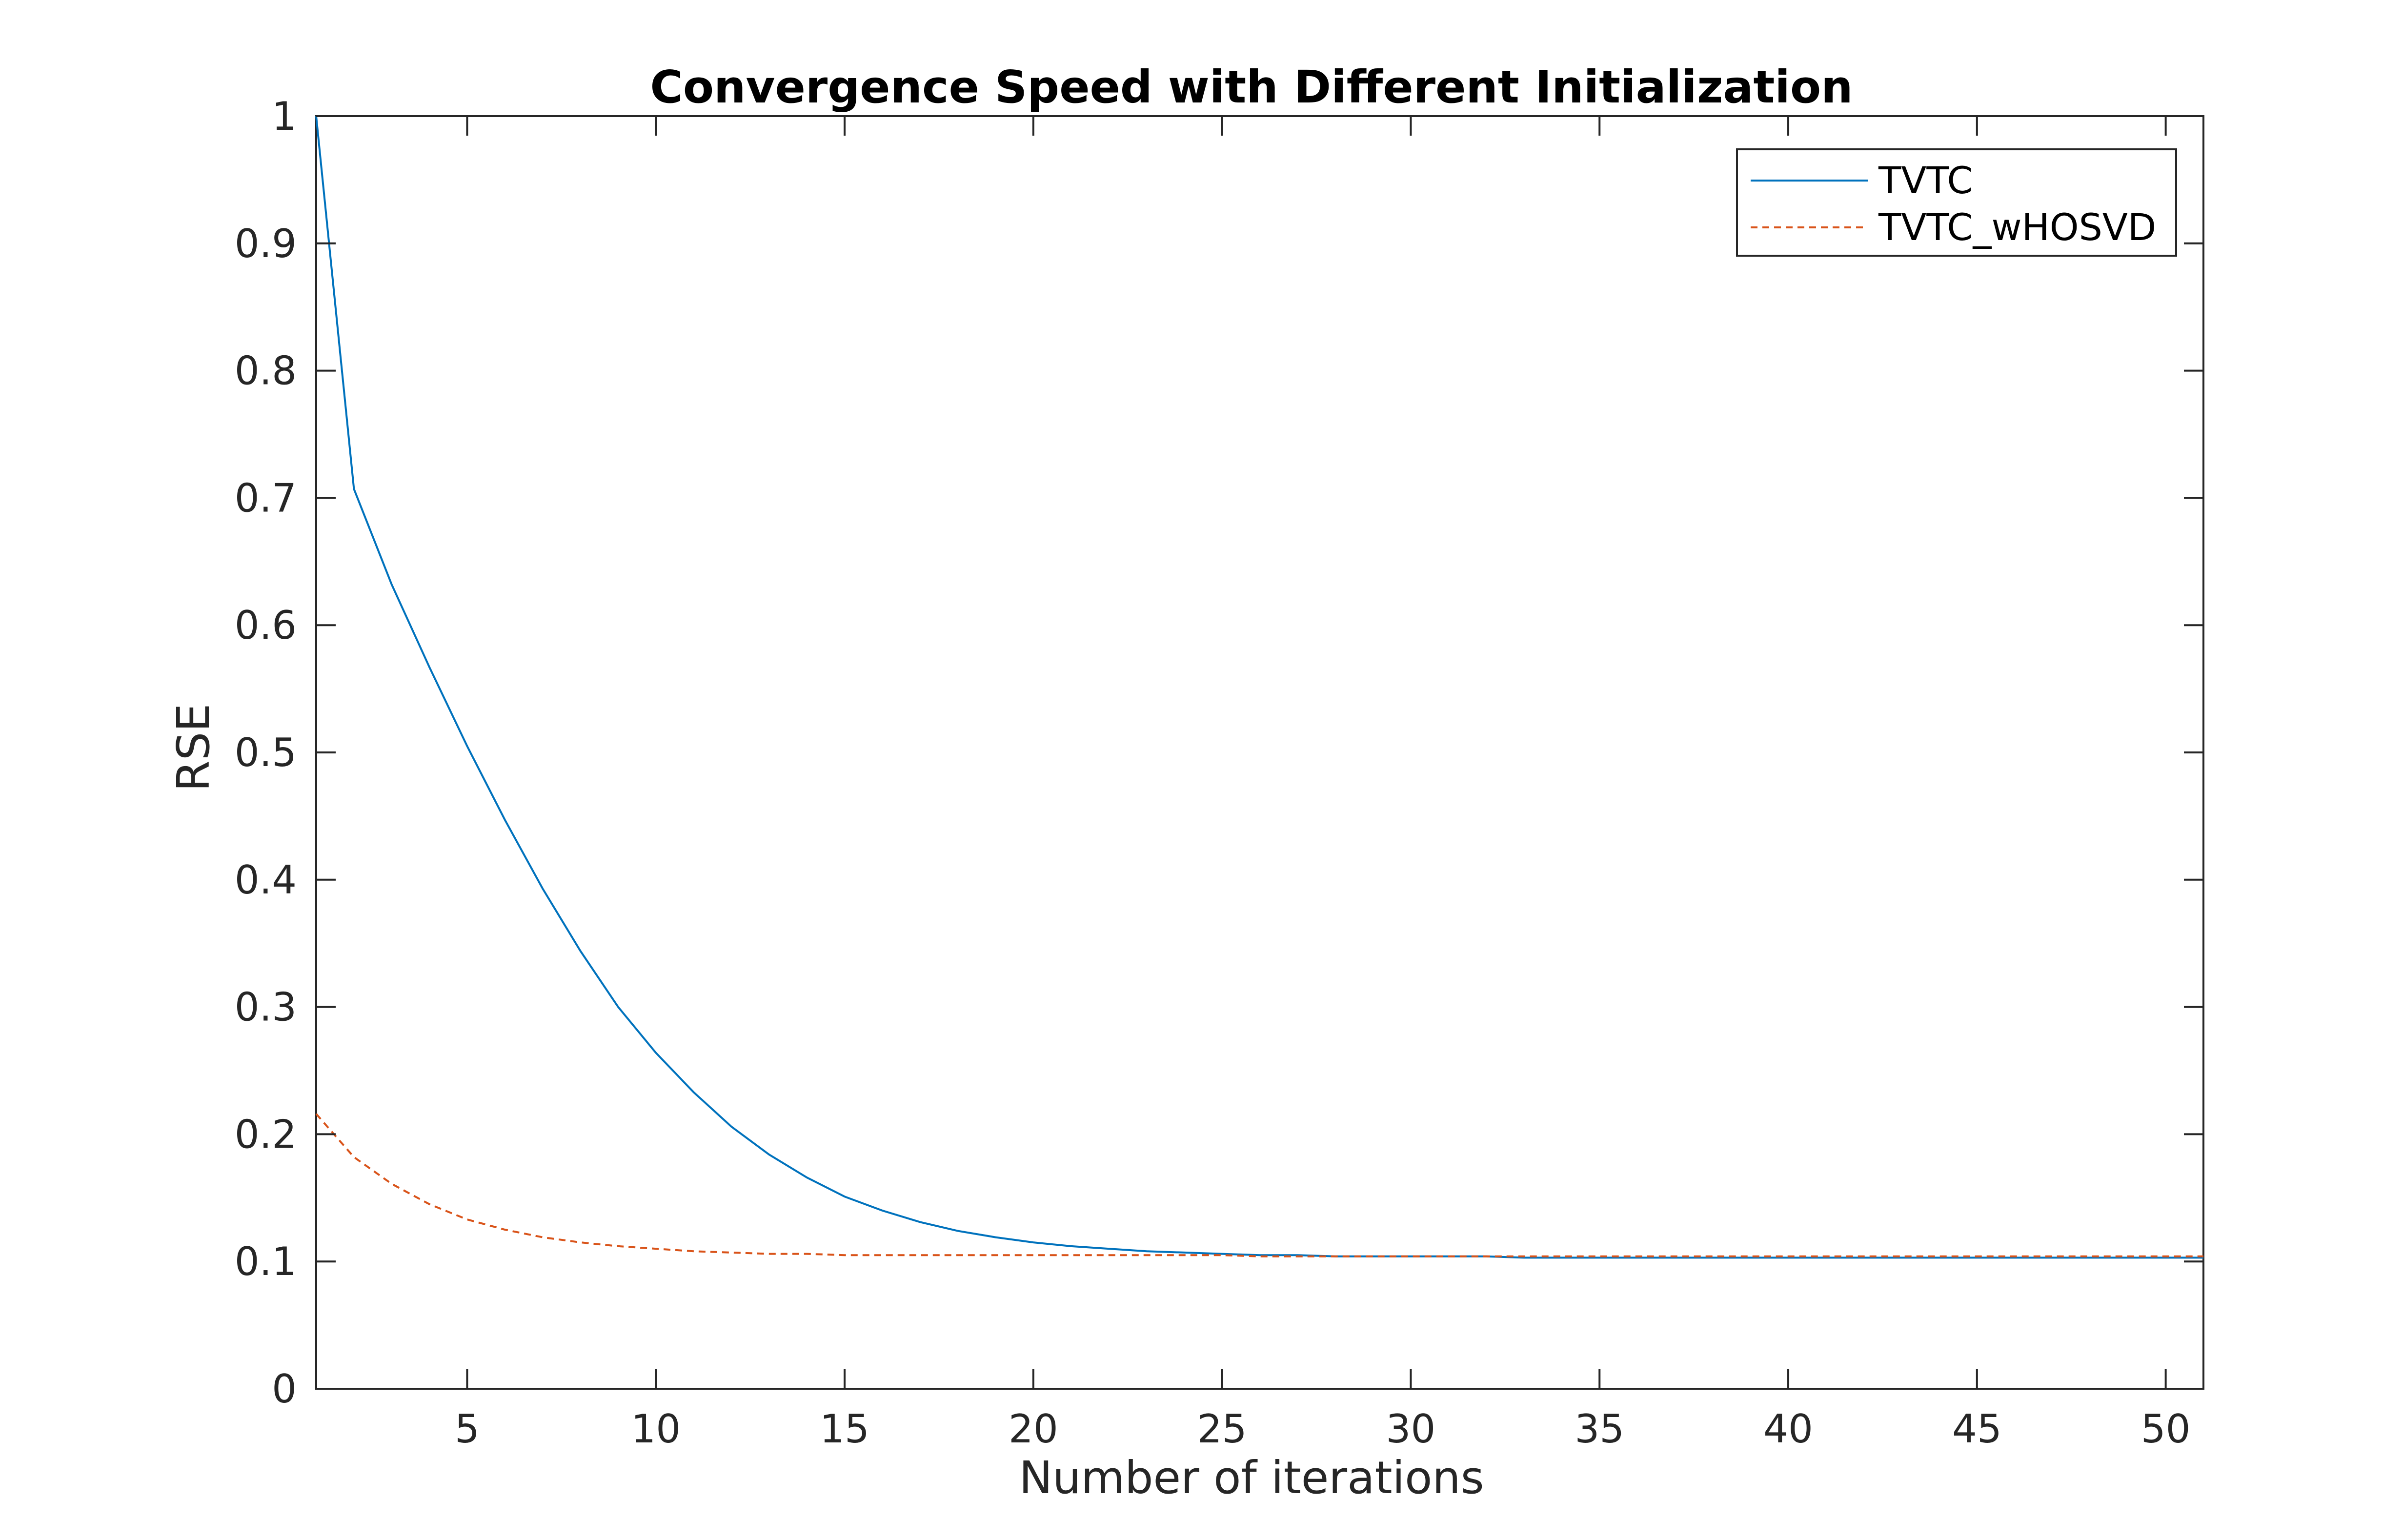 The image size is (2403, 1540). I want to click on y-tick-label: 1, so click(285, 116).